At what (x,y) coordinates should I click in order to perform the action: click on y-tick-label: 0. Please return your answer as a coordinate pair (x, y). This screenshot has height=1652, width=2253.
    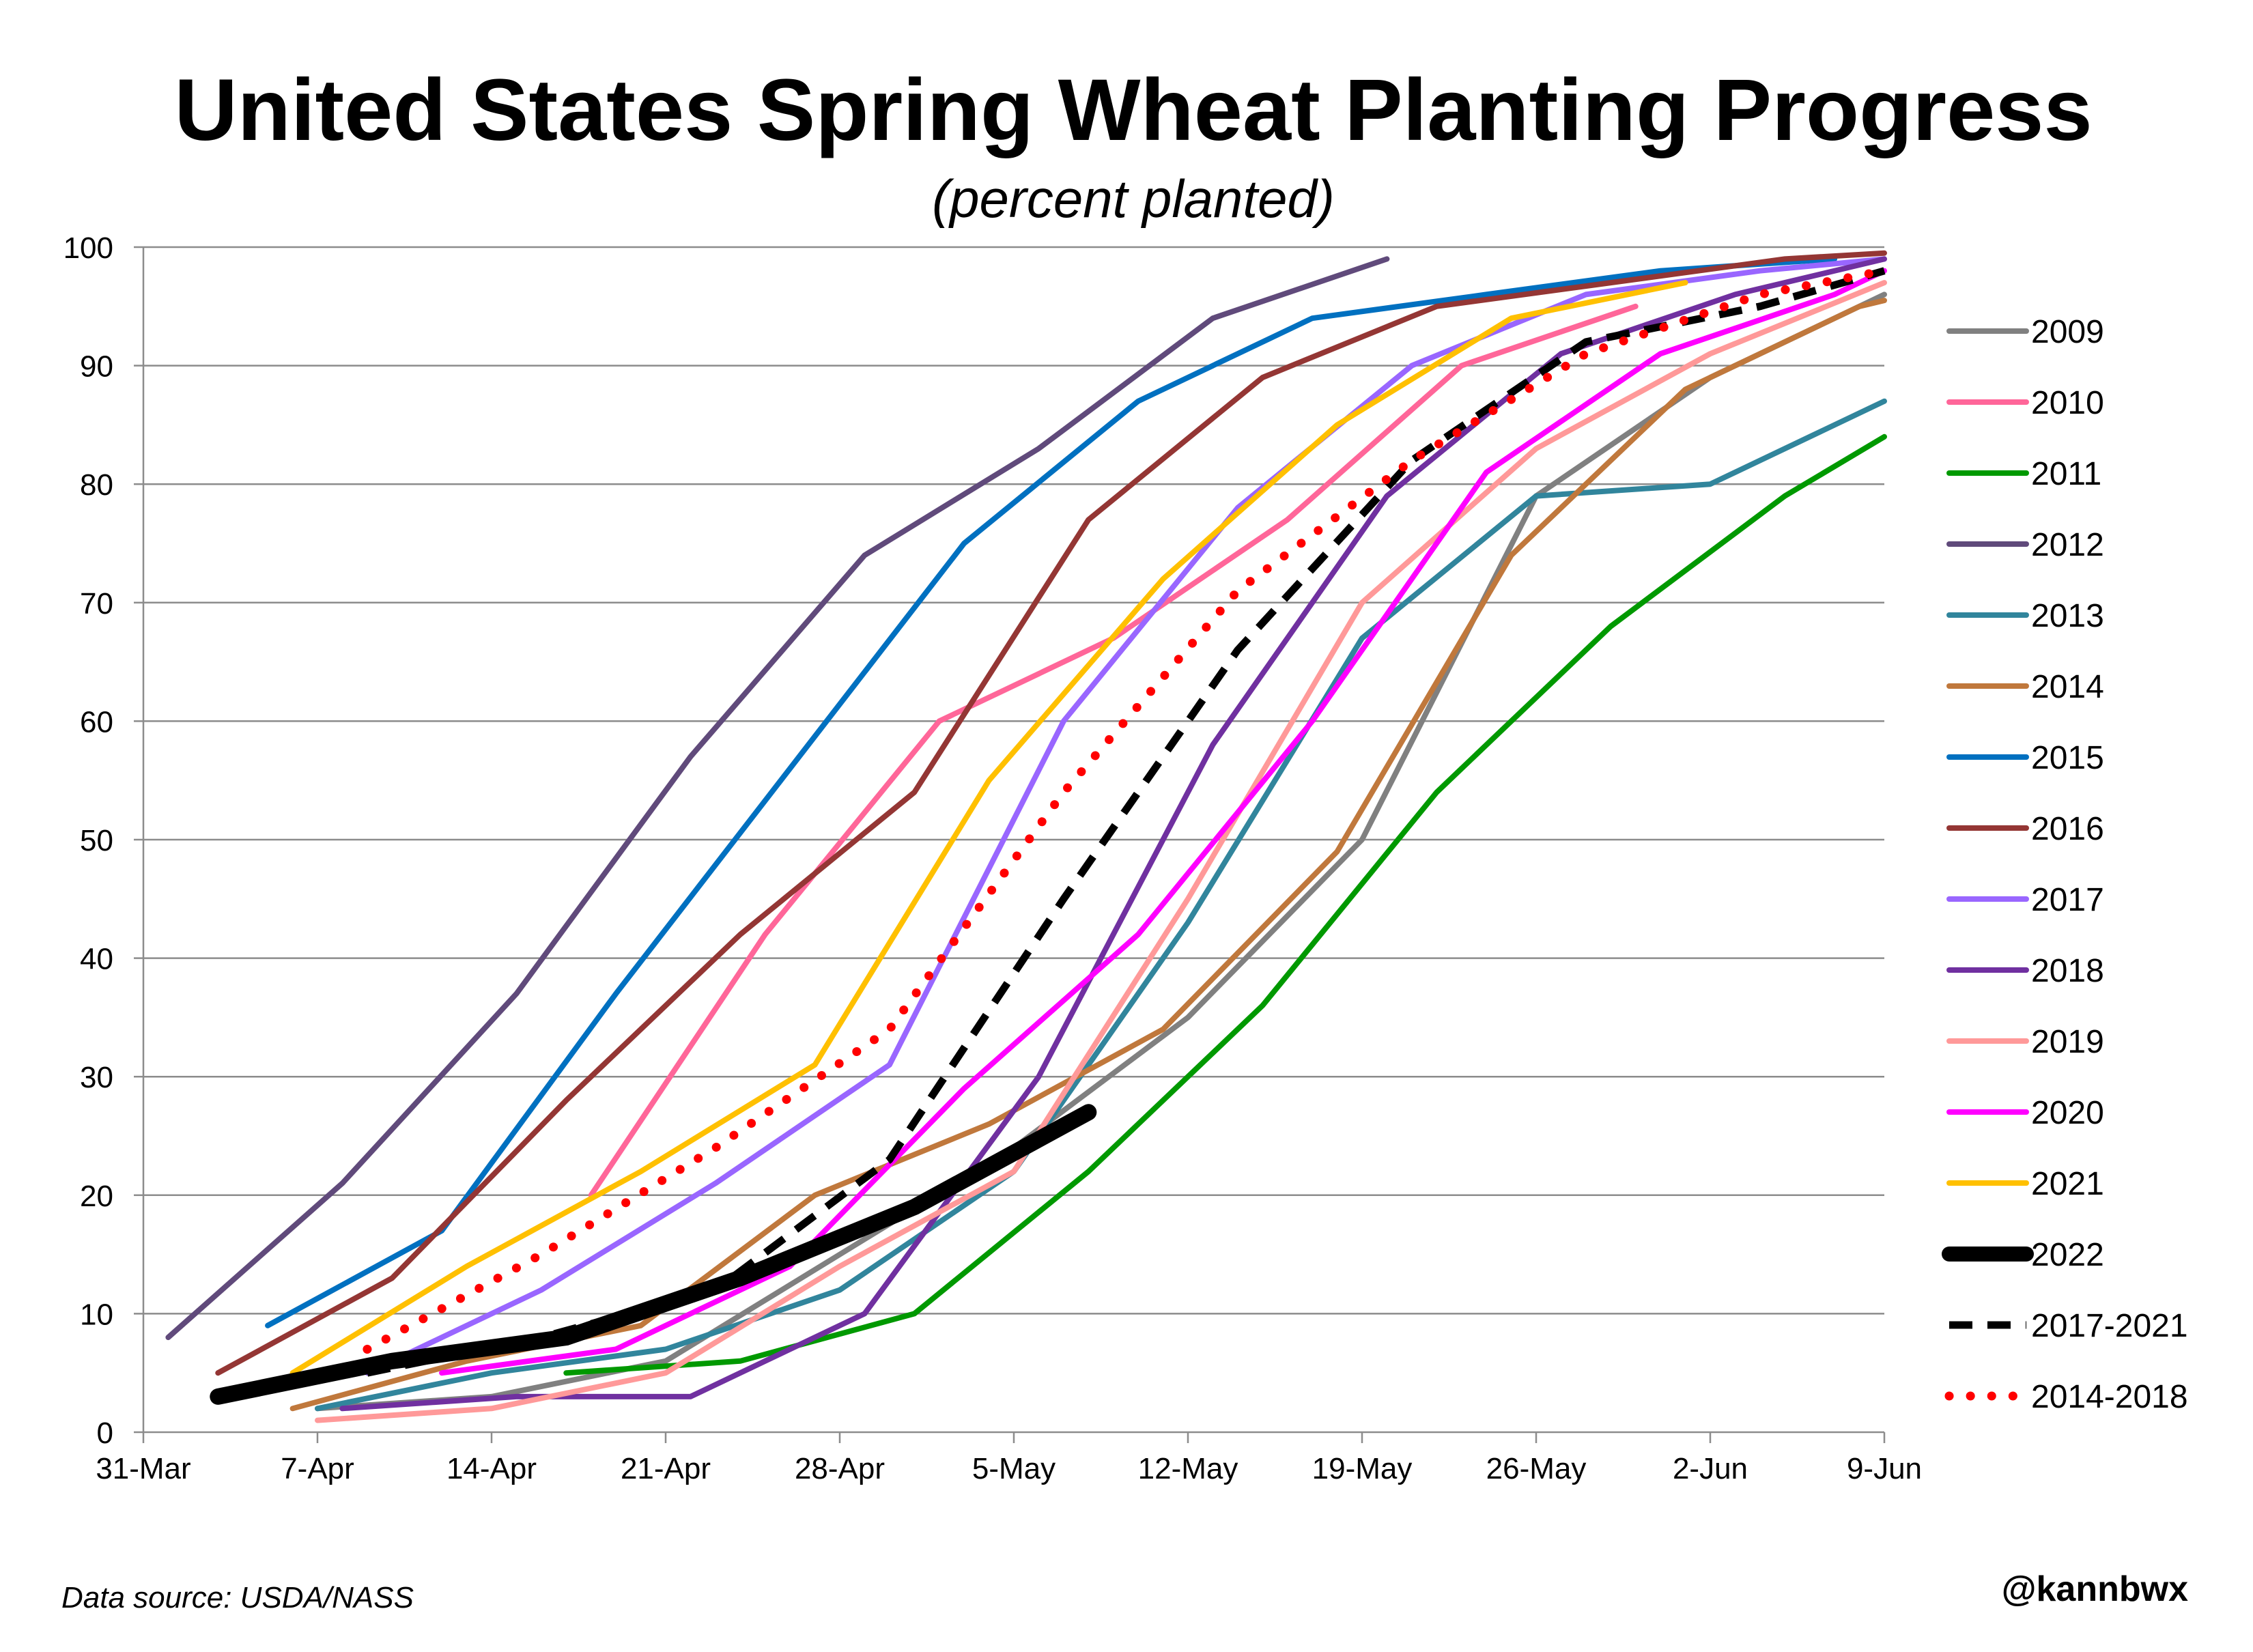
    Looking at the image, I should click on (105, 1433).